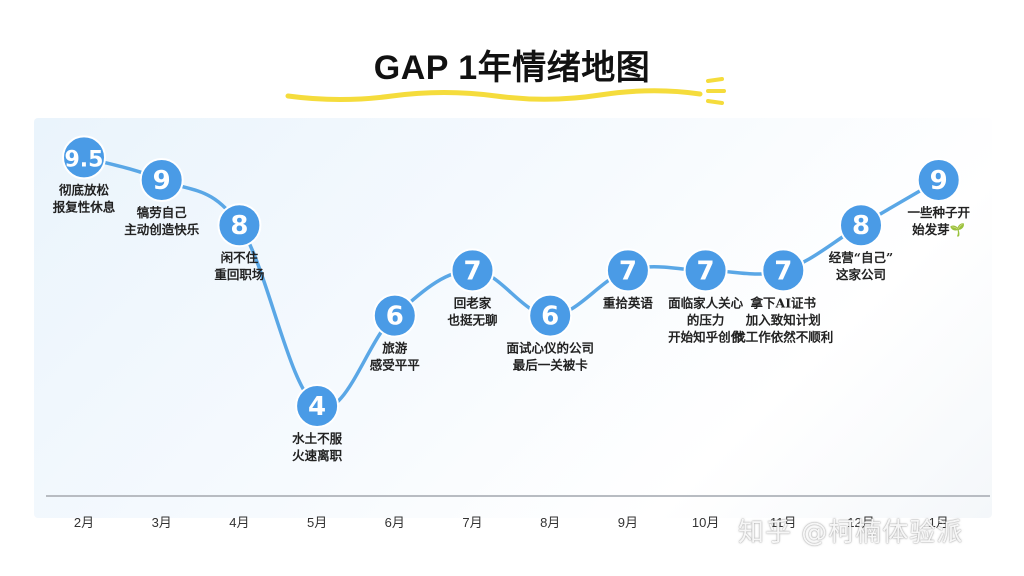 The image size is (1024, 576). Describe the element at coordinates (783, 319) in the screenshot. I see `point-annotation: 加入致知计划` at that location.